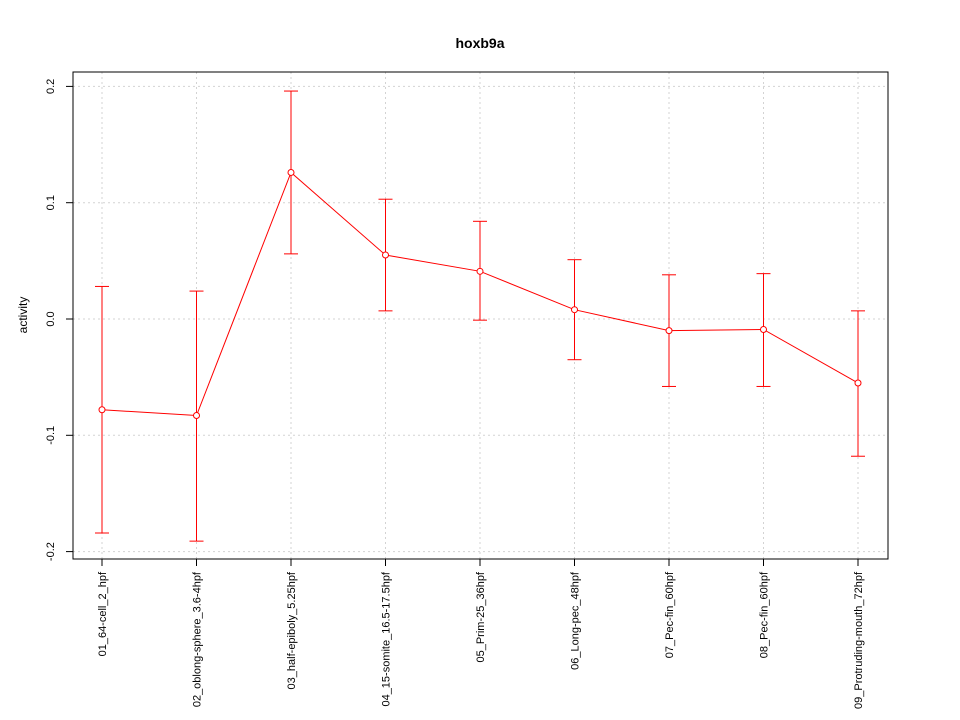 The image size is (960, 720). What do you see at coordinates (198, 639) in the screenshot?
I see `x-tick-label: 02_oblong-sphere_3.6-4hpf` at bounding box center [198, 639].